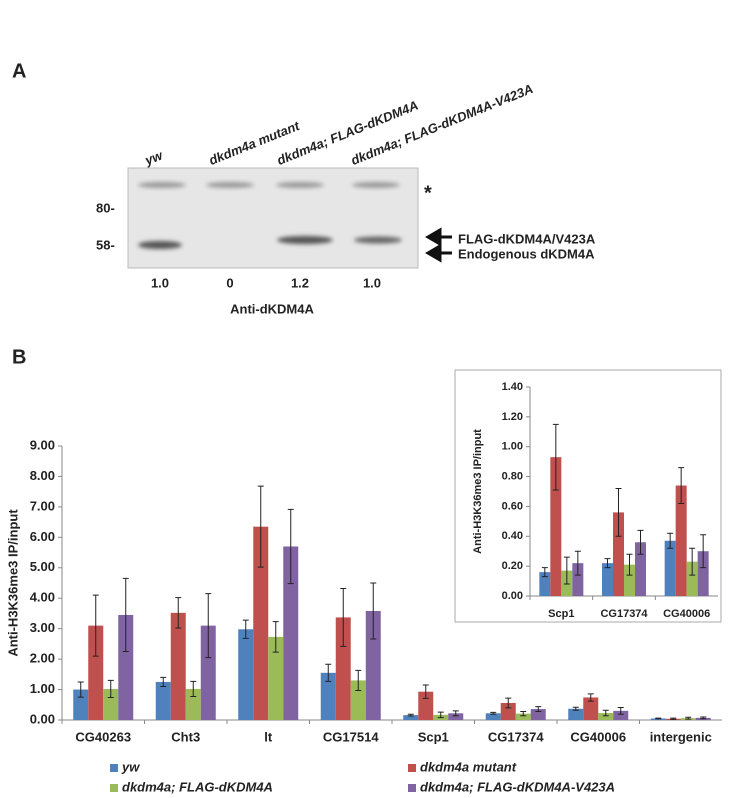 Image resolution: width=729 pixels, height=798 pixels. Describe the element at coordinates (512, 566) in the screenshot. I see `y-tick-label: 0.20` at that location.